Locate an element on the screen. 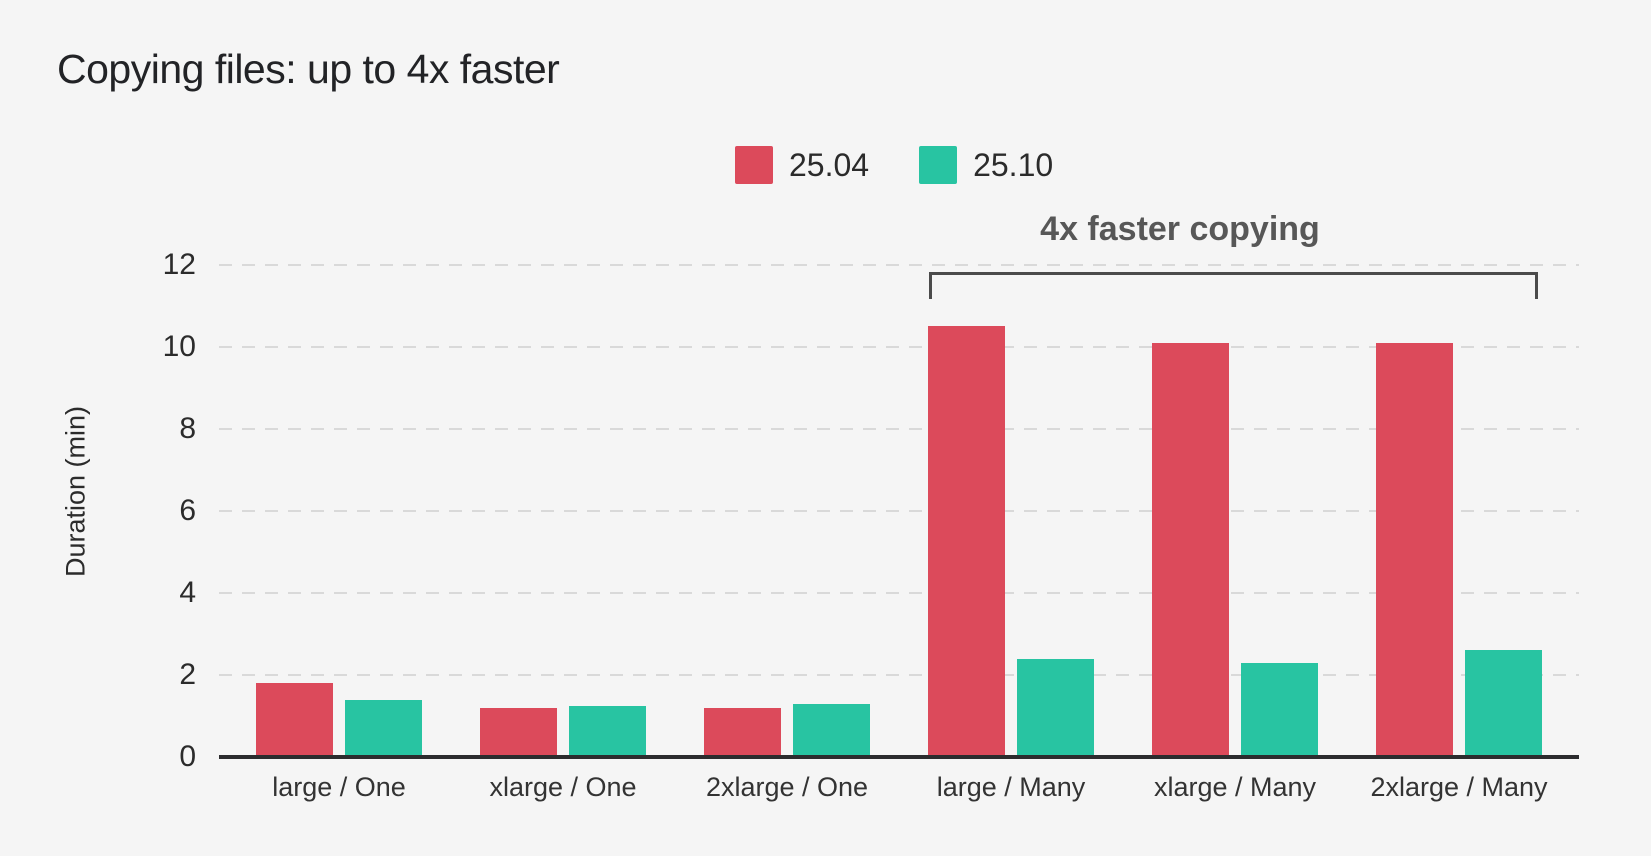 This screenshot has width=1651, height=856. bar-25-10-2xlarge-many is located at coordinates (1503, 703).